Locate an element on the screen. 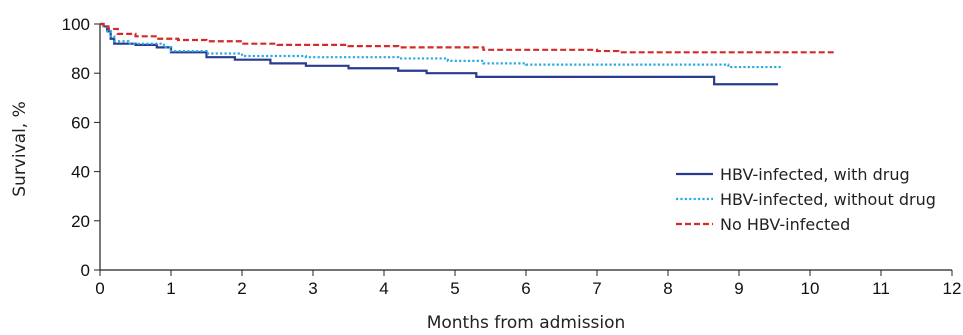  y-tick-label: 0 is located at coordinates (85, 270).